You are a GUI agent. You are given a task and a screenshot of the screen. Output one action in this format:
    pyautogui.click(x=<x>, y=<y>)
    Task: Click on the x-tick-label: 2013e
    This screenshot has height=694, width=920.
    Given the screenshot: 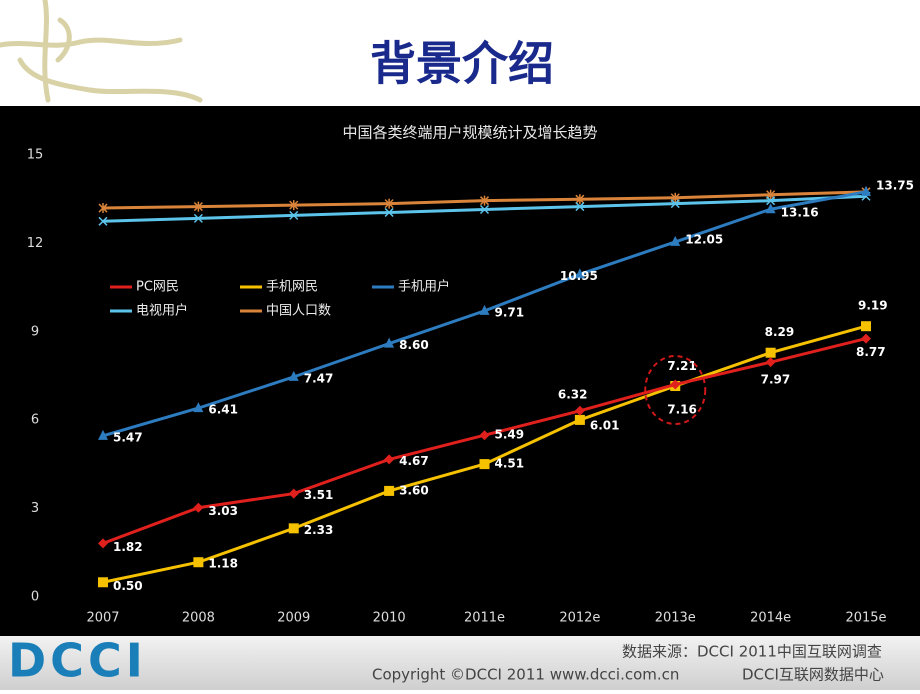 What is the action you would take?
    pyautogui.click(x=675, y=618)
    